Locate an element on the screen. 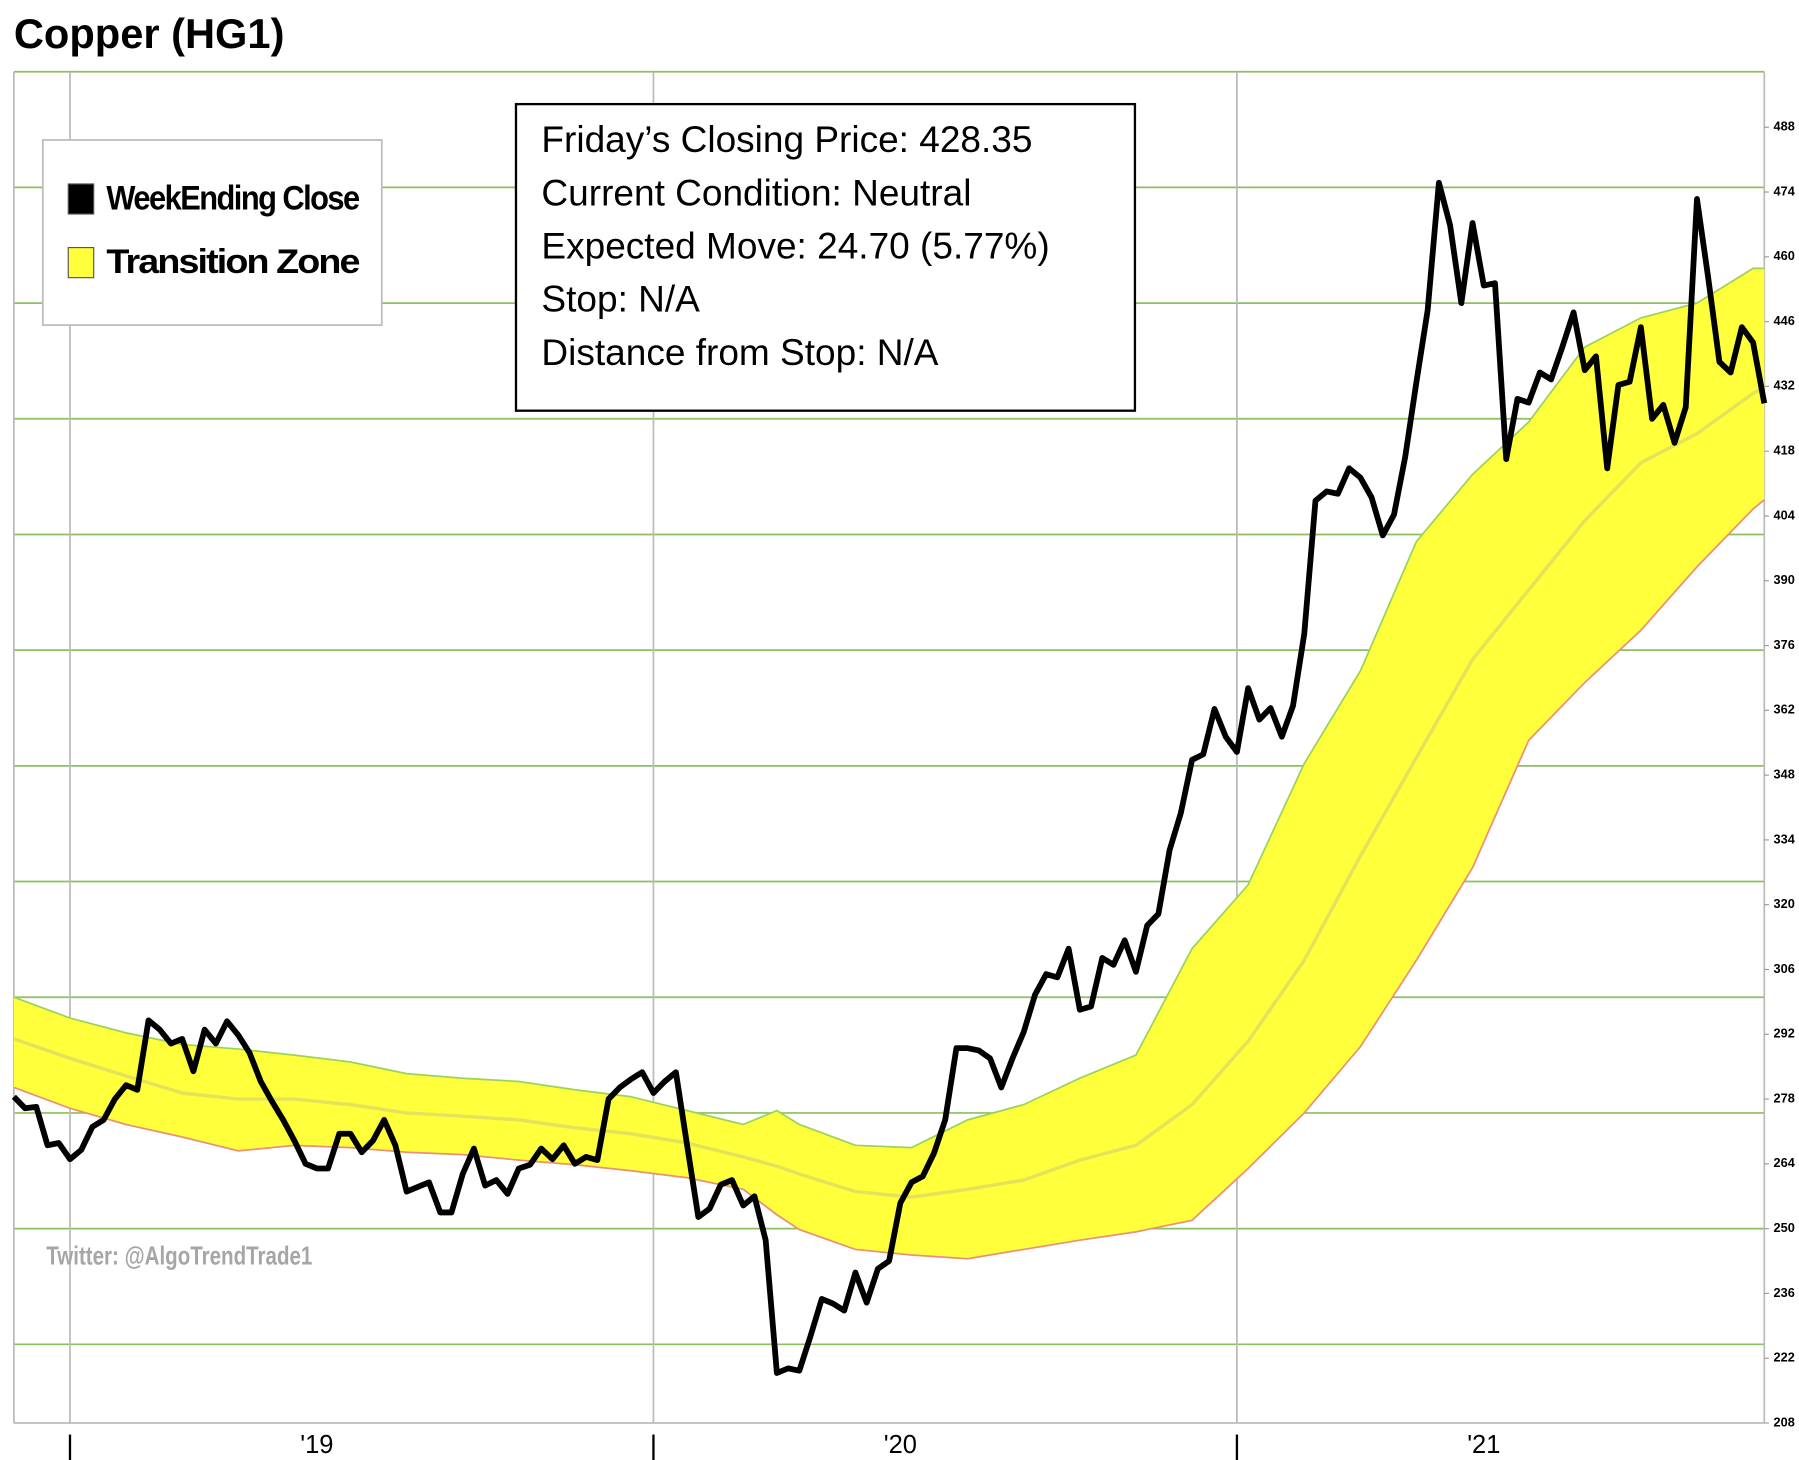  y-tick-label: 446 is located at coordinates (1784, 320).